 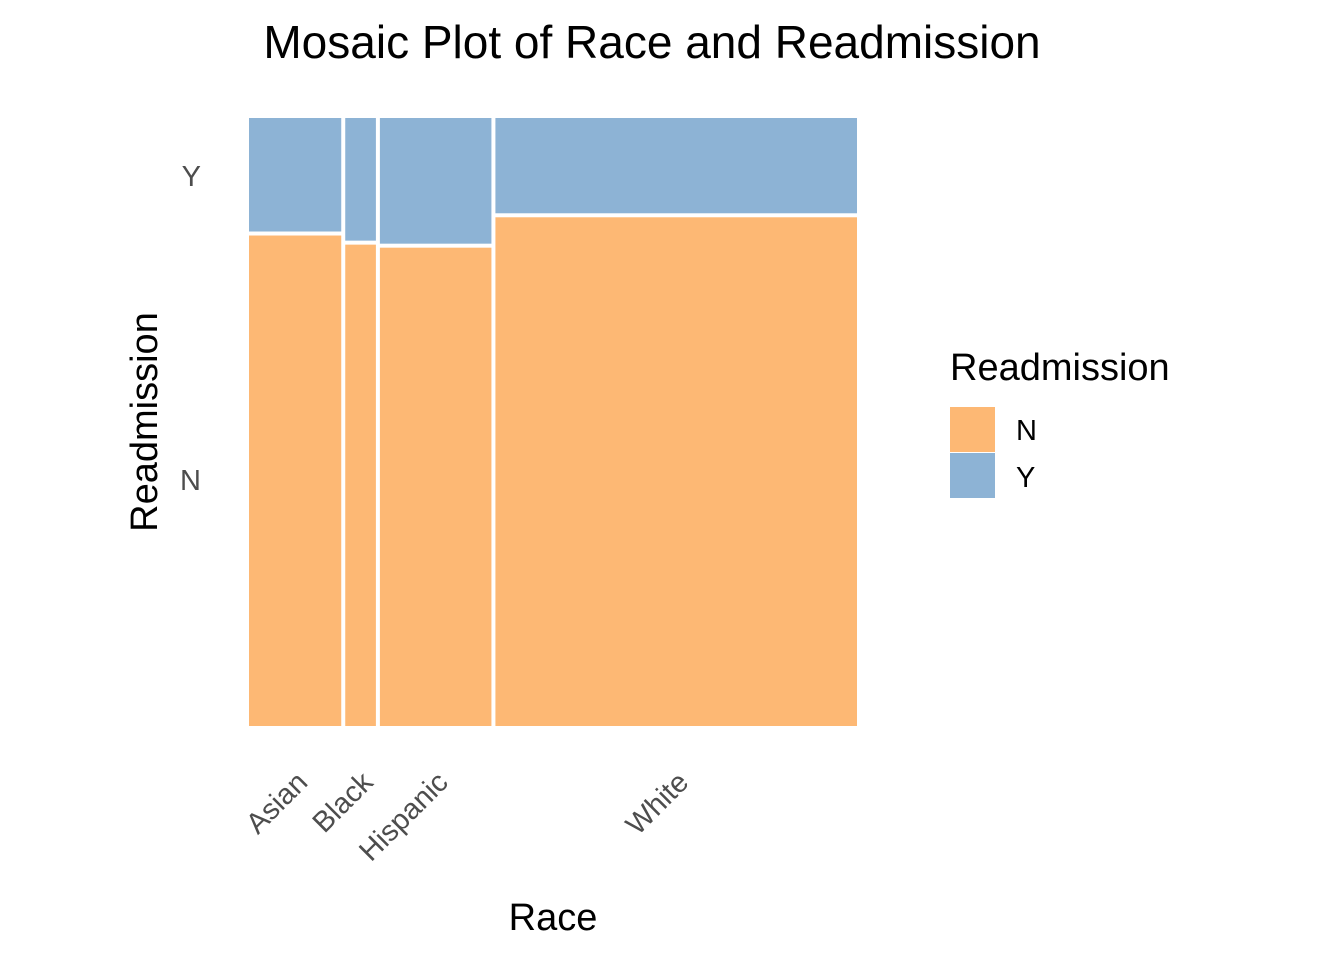 What do you see at coordinates (676, 471) in the screenshot?
I see `tile-white-n` at bounding box center [676, 471].